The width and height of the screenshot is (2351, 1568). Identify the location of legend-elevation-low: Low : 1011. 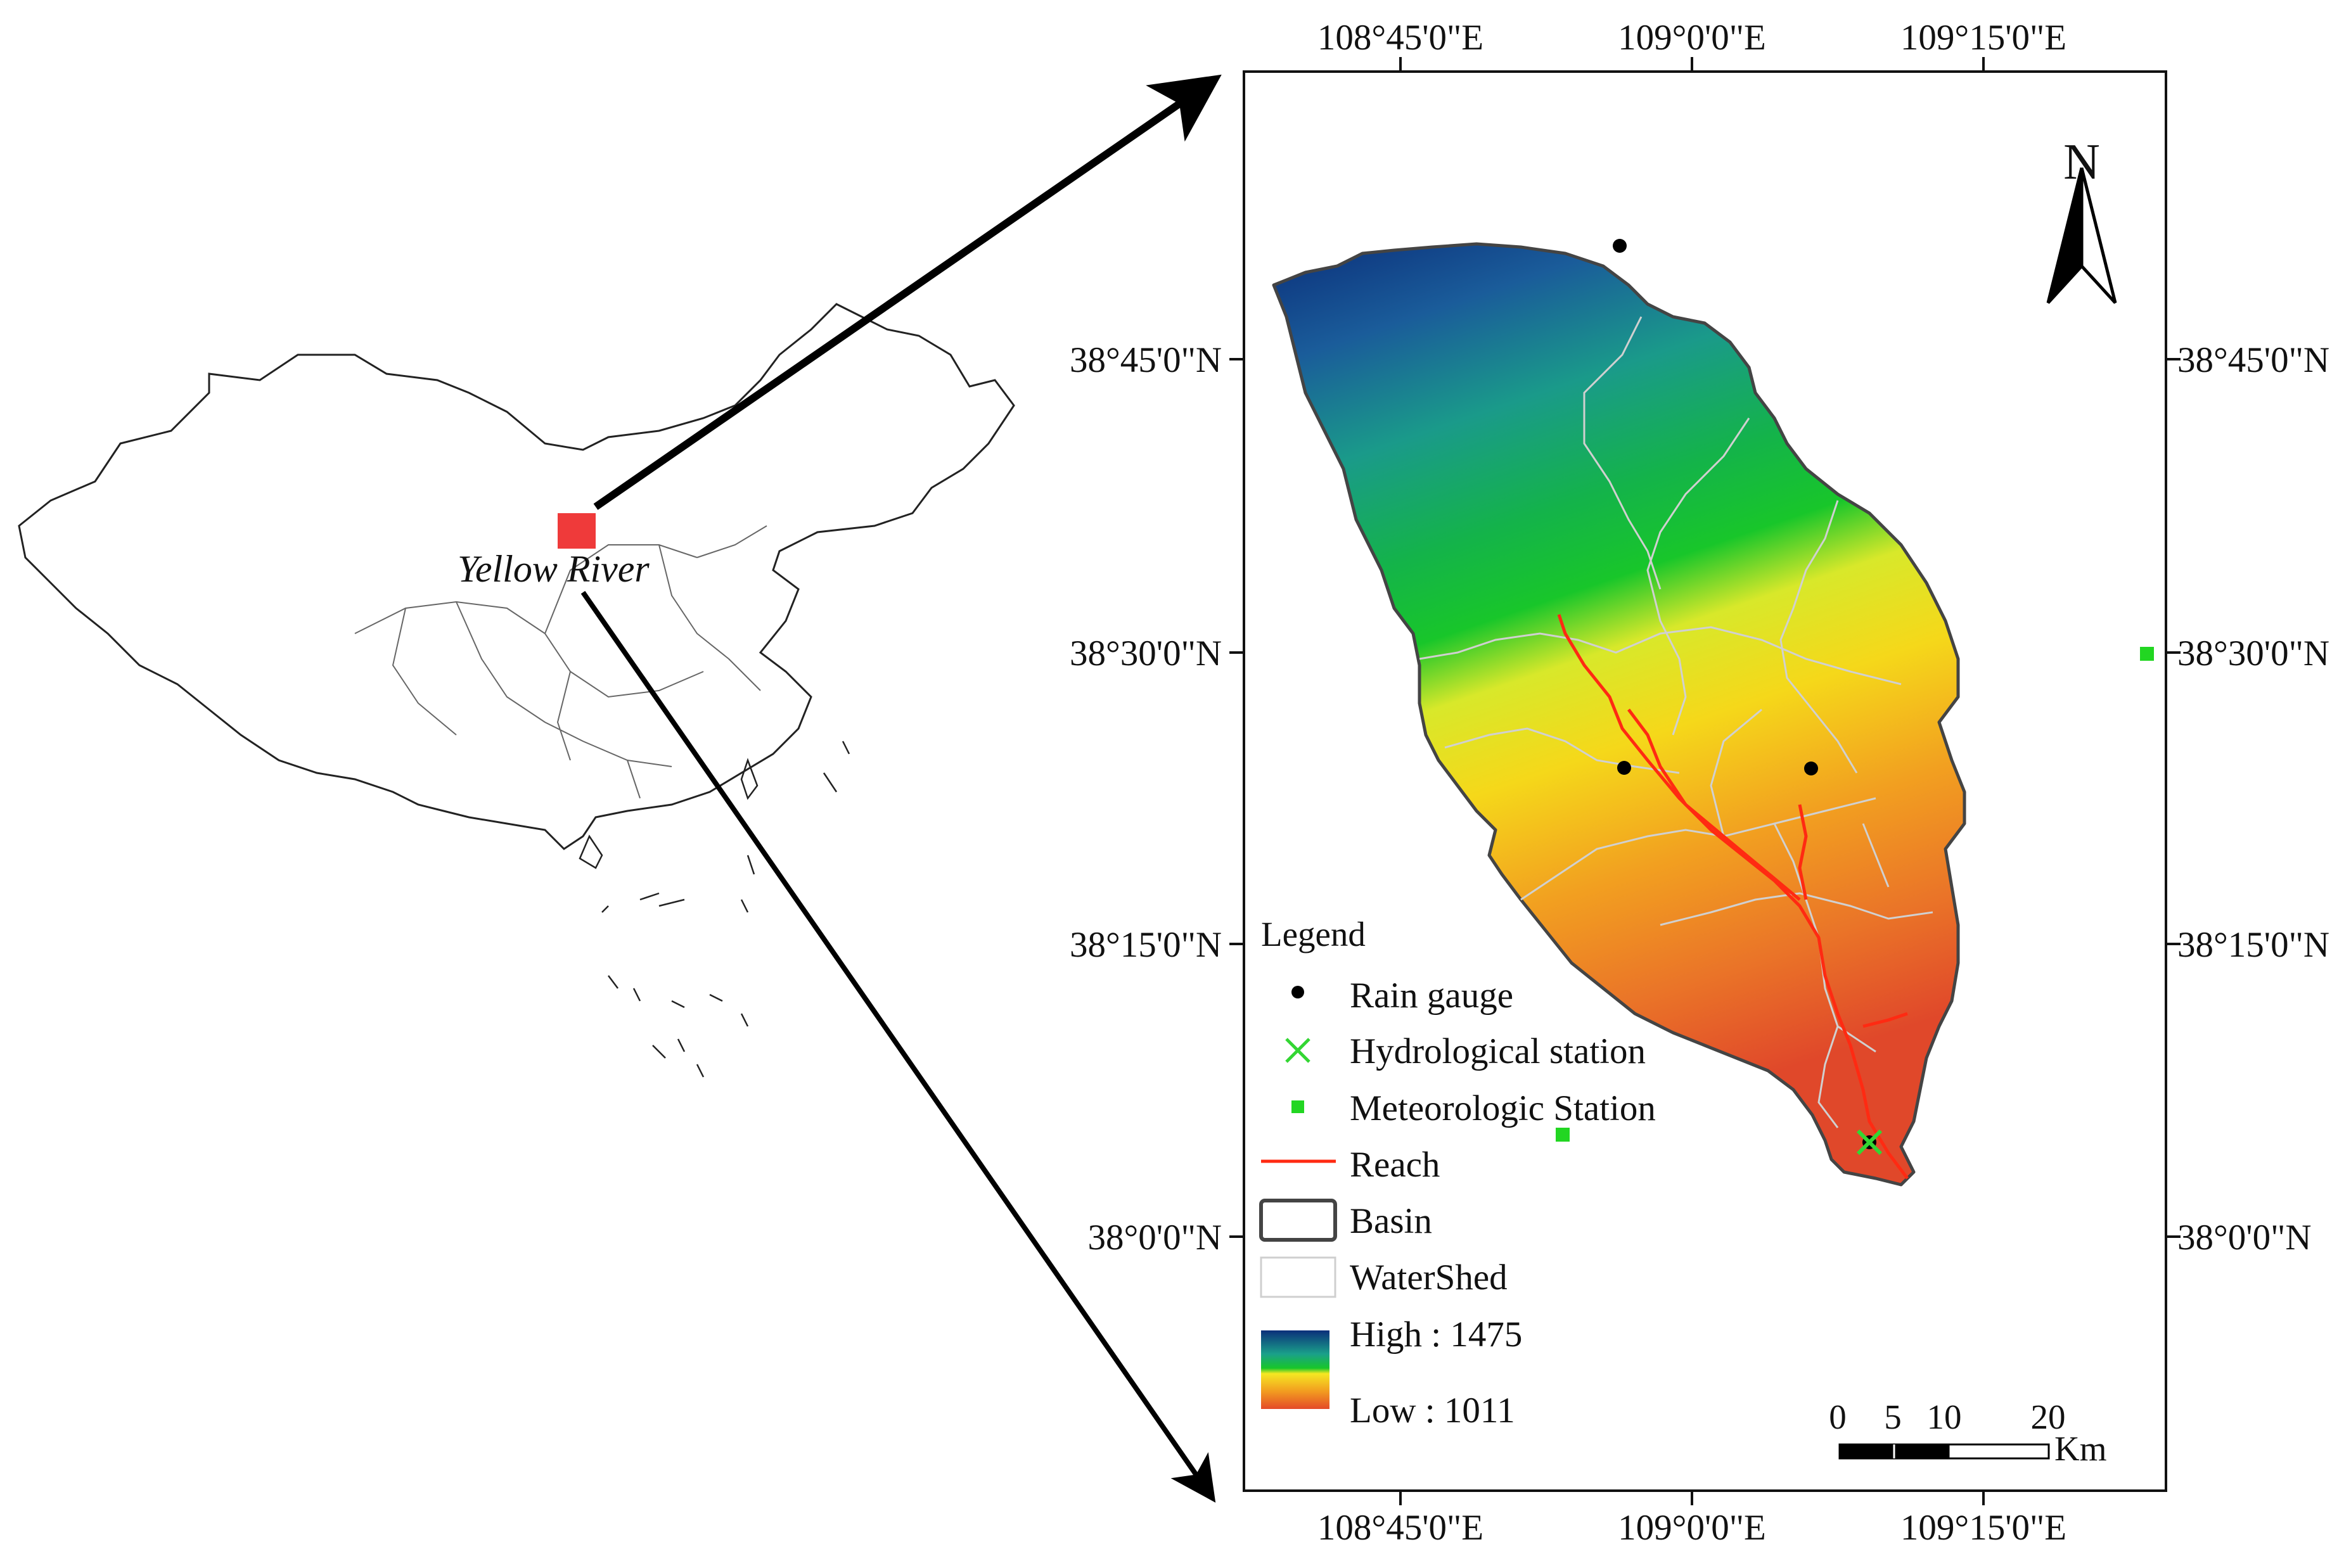
(1432, 1411).